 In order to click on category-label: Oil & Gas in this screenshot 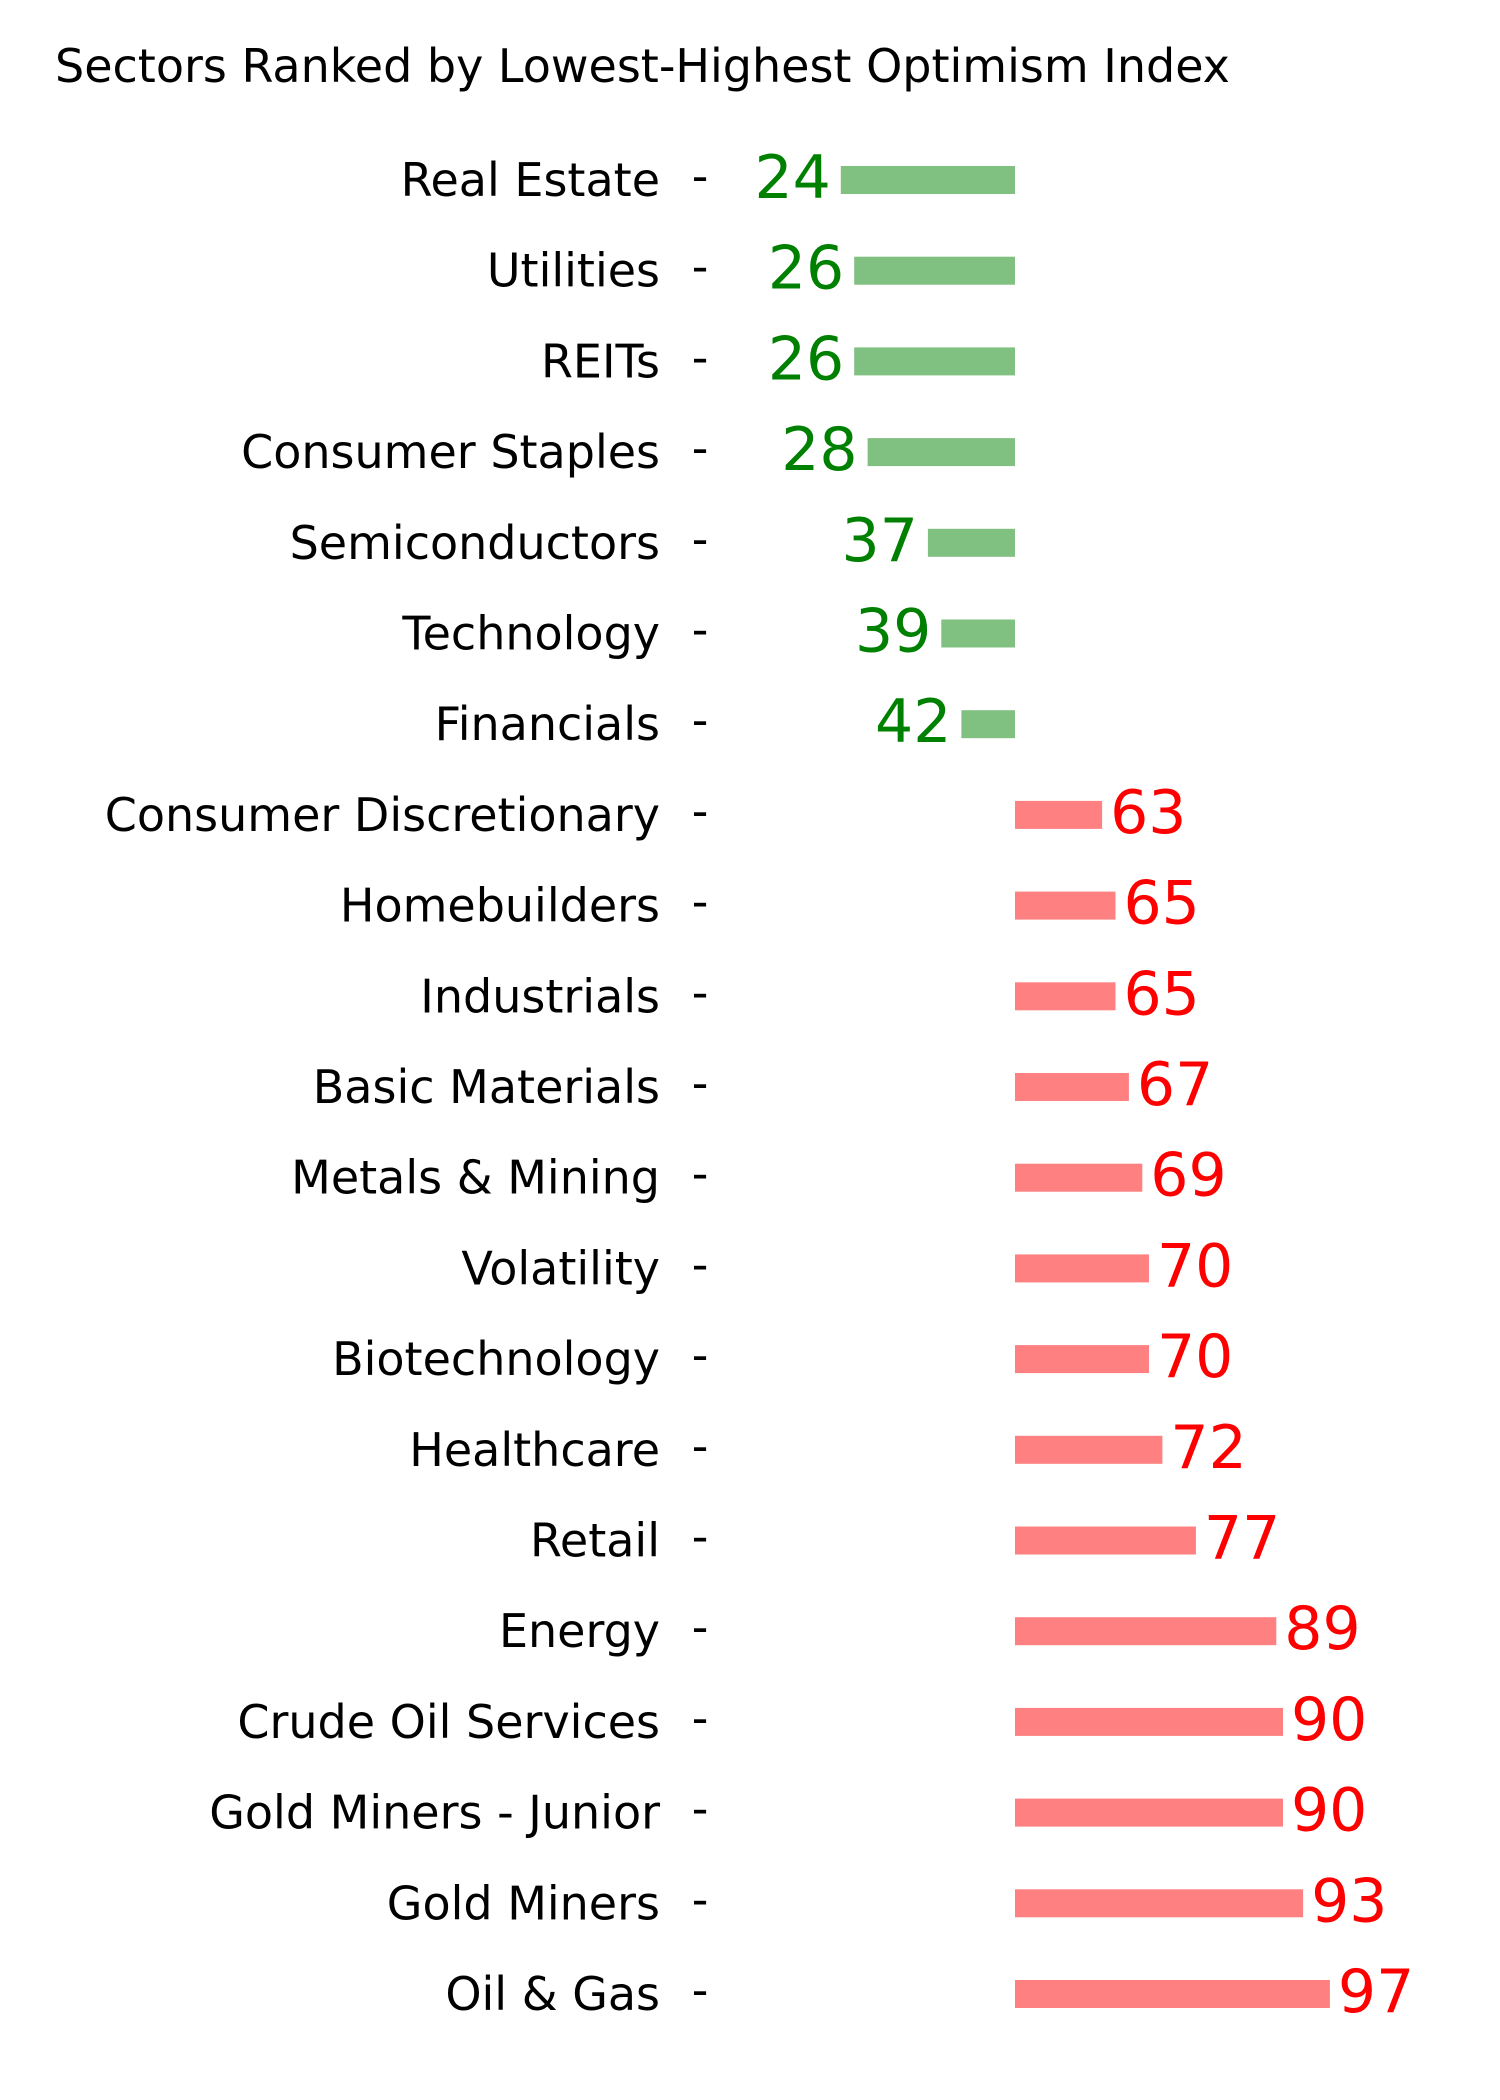, I will do `click(552, 1994)`.